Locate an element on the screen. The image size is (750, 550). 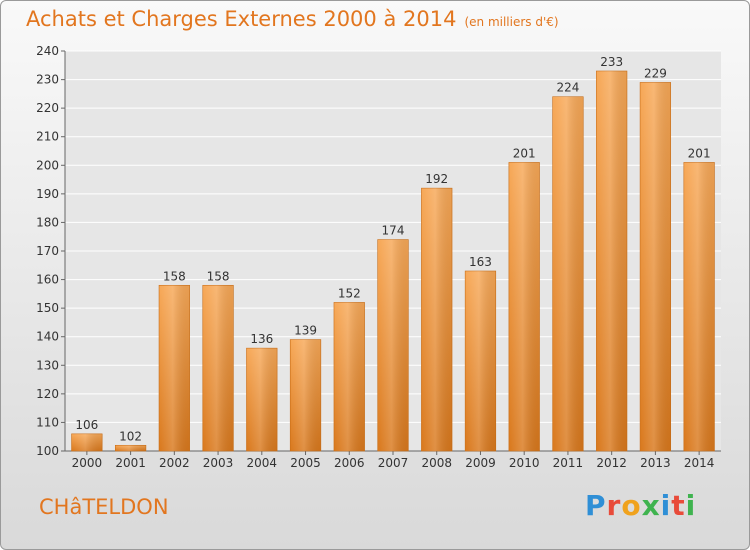
place-name: CHâTELDON is located at coordinates (104, 507).